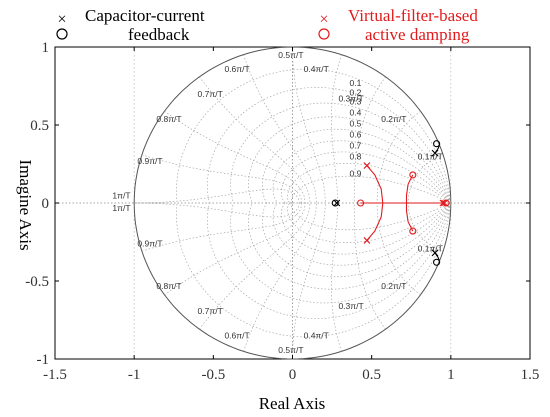  What do you see at coordinates (293, 375) in the screenshot?
I see `x-tick-label: 0` at bounding box center [293, 375].